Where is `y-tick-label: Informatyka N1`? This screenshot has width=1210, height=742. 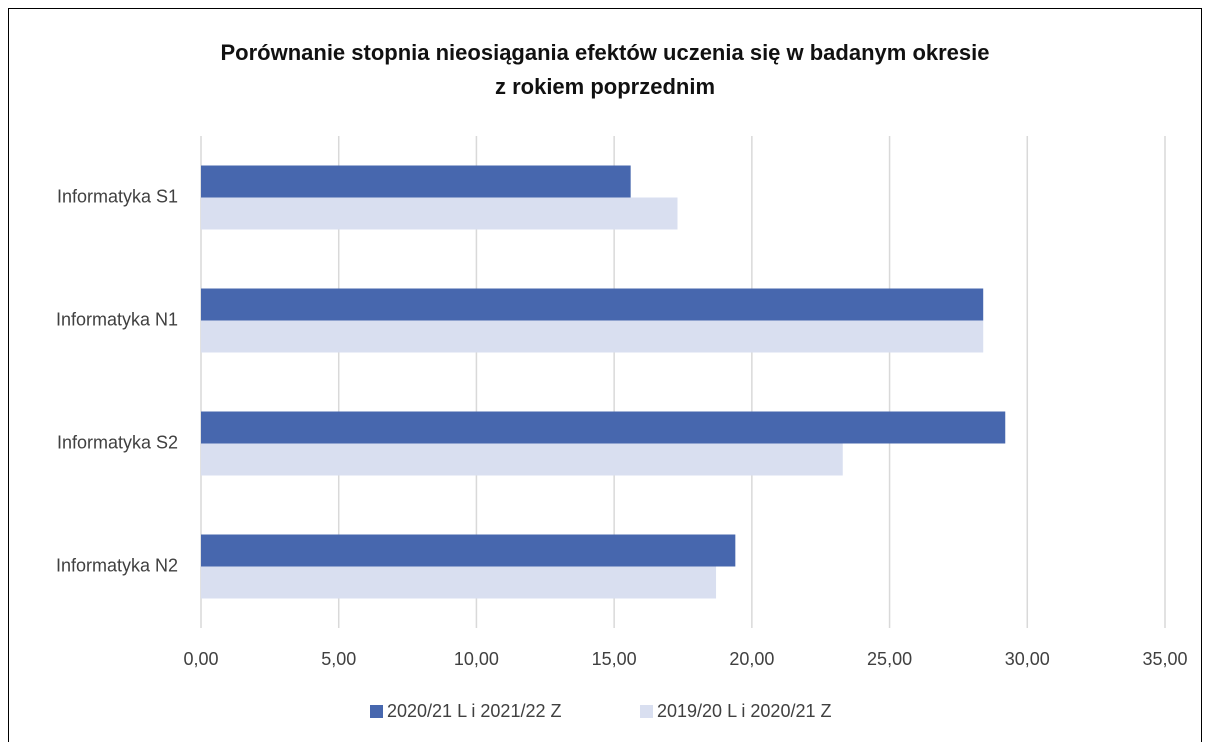 y-tick-label: Informatyka N1 is located at coordinates (117, 319).